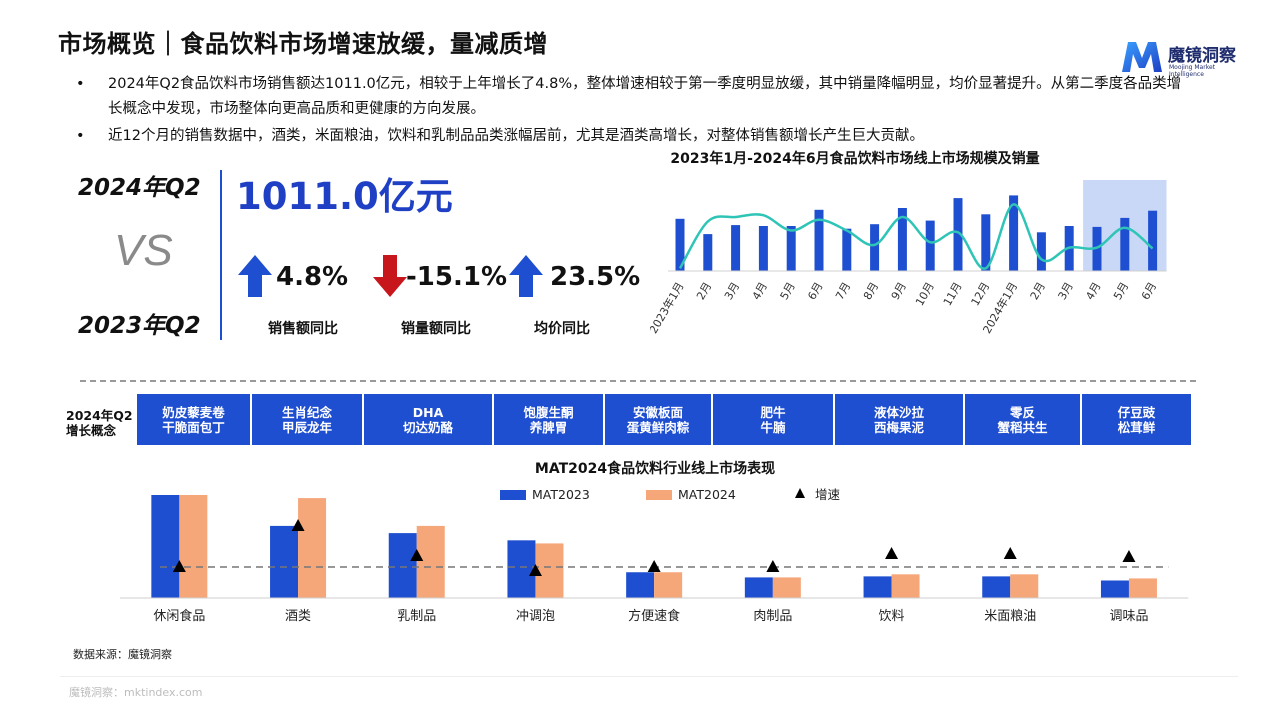  Describe the element at coordinates (595, 277) in the screenshot. I see `price-yoy-value: 23.5%` at that location.